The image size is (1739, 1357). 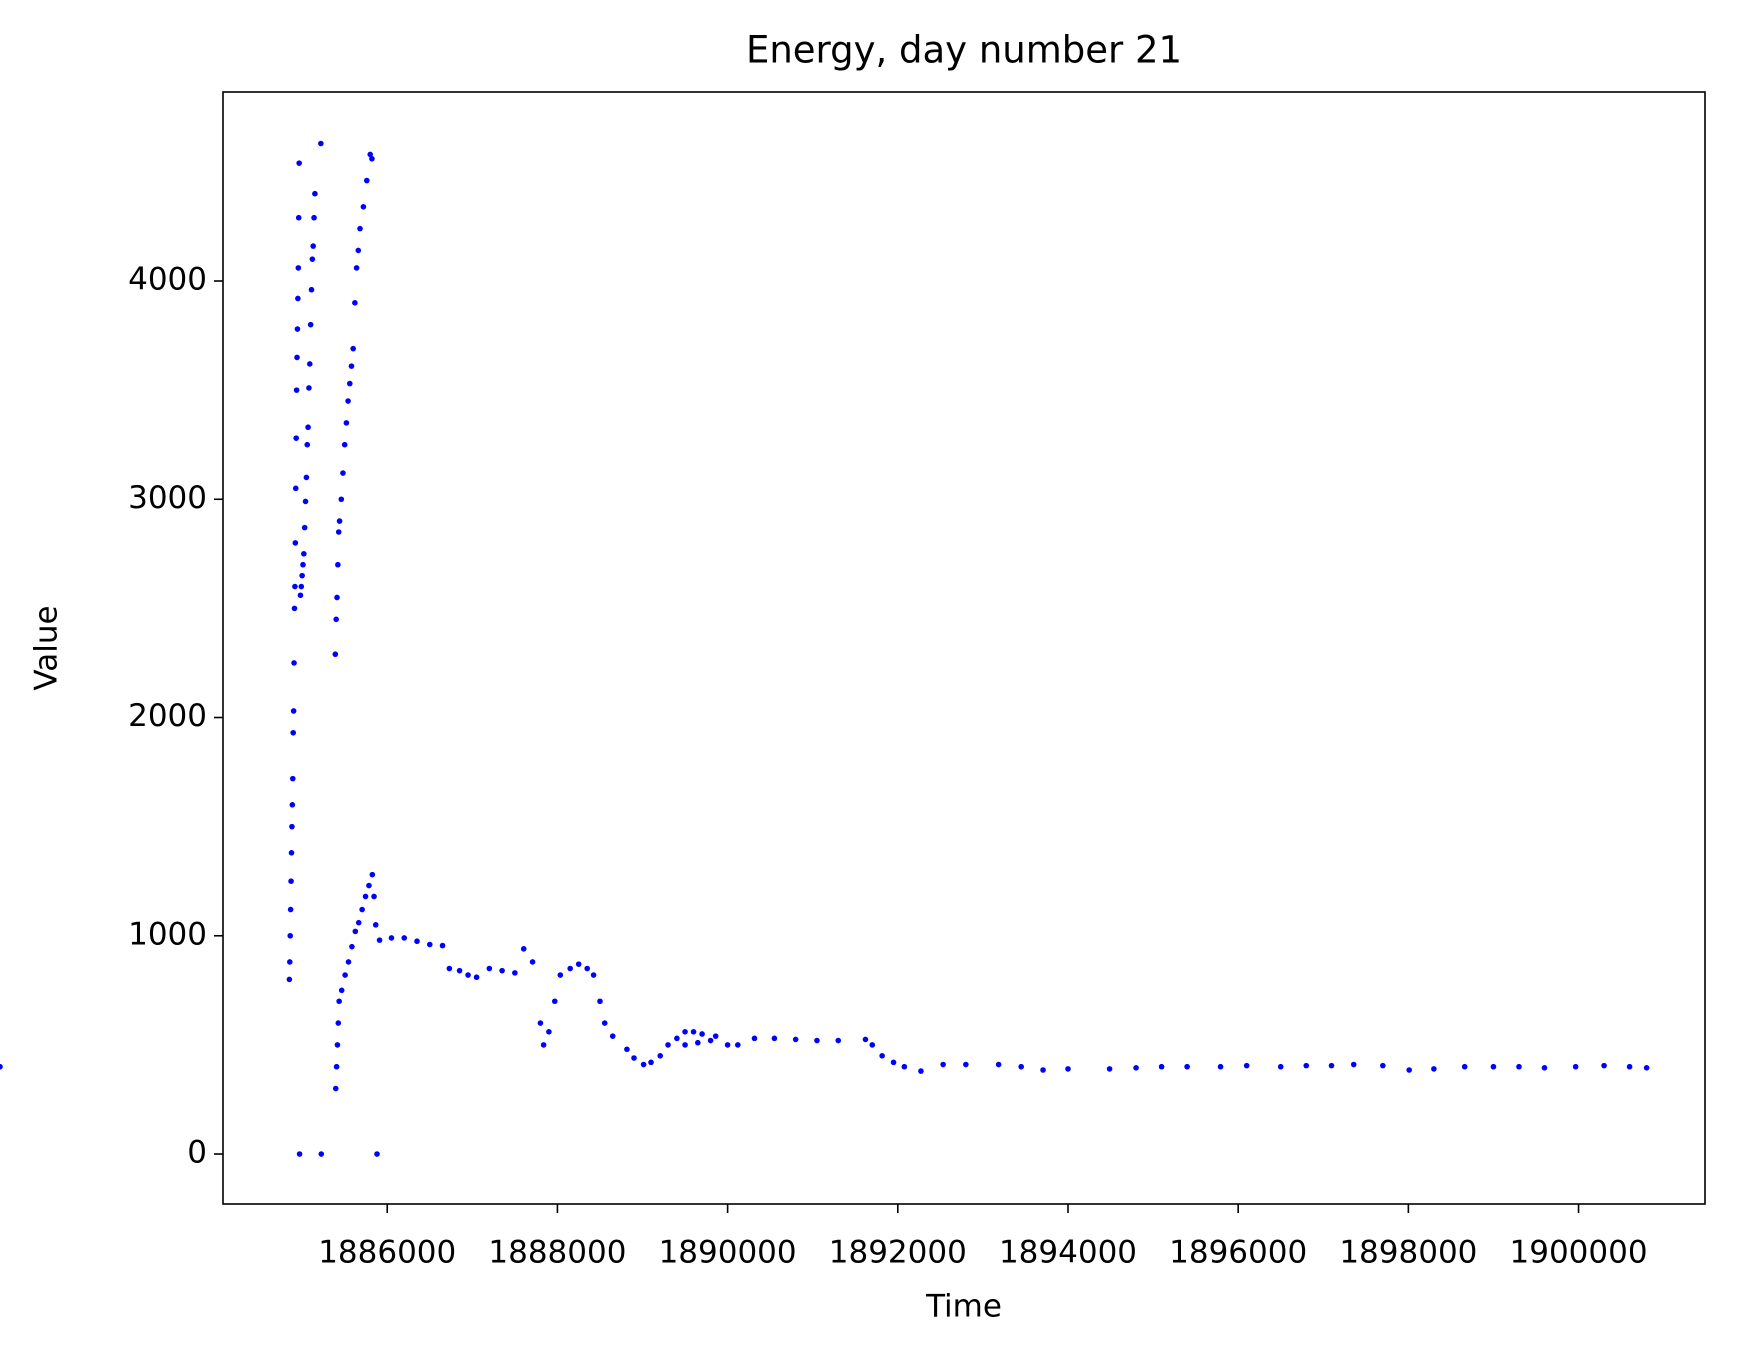 I want to click on x-axis-label: Time, so click(x=963, y=1307).